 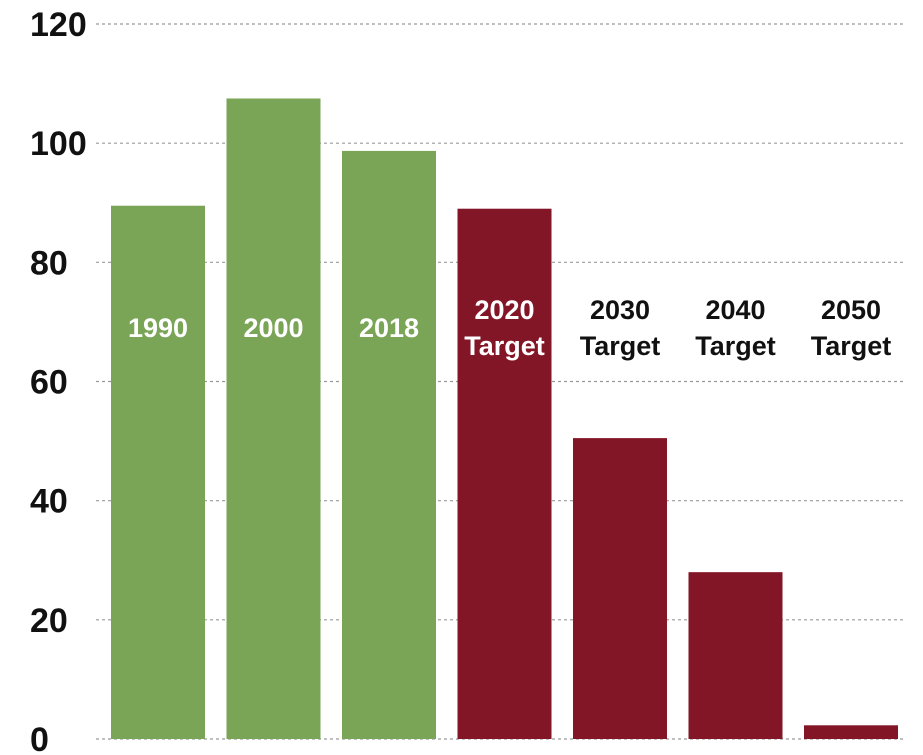 I want to click on bar-label-line: 2000, so click(x=273, y=328).